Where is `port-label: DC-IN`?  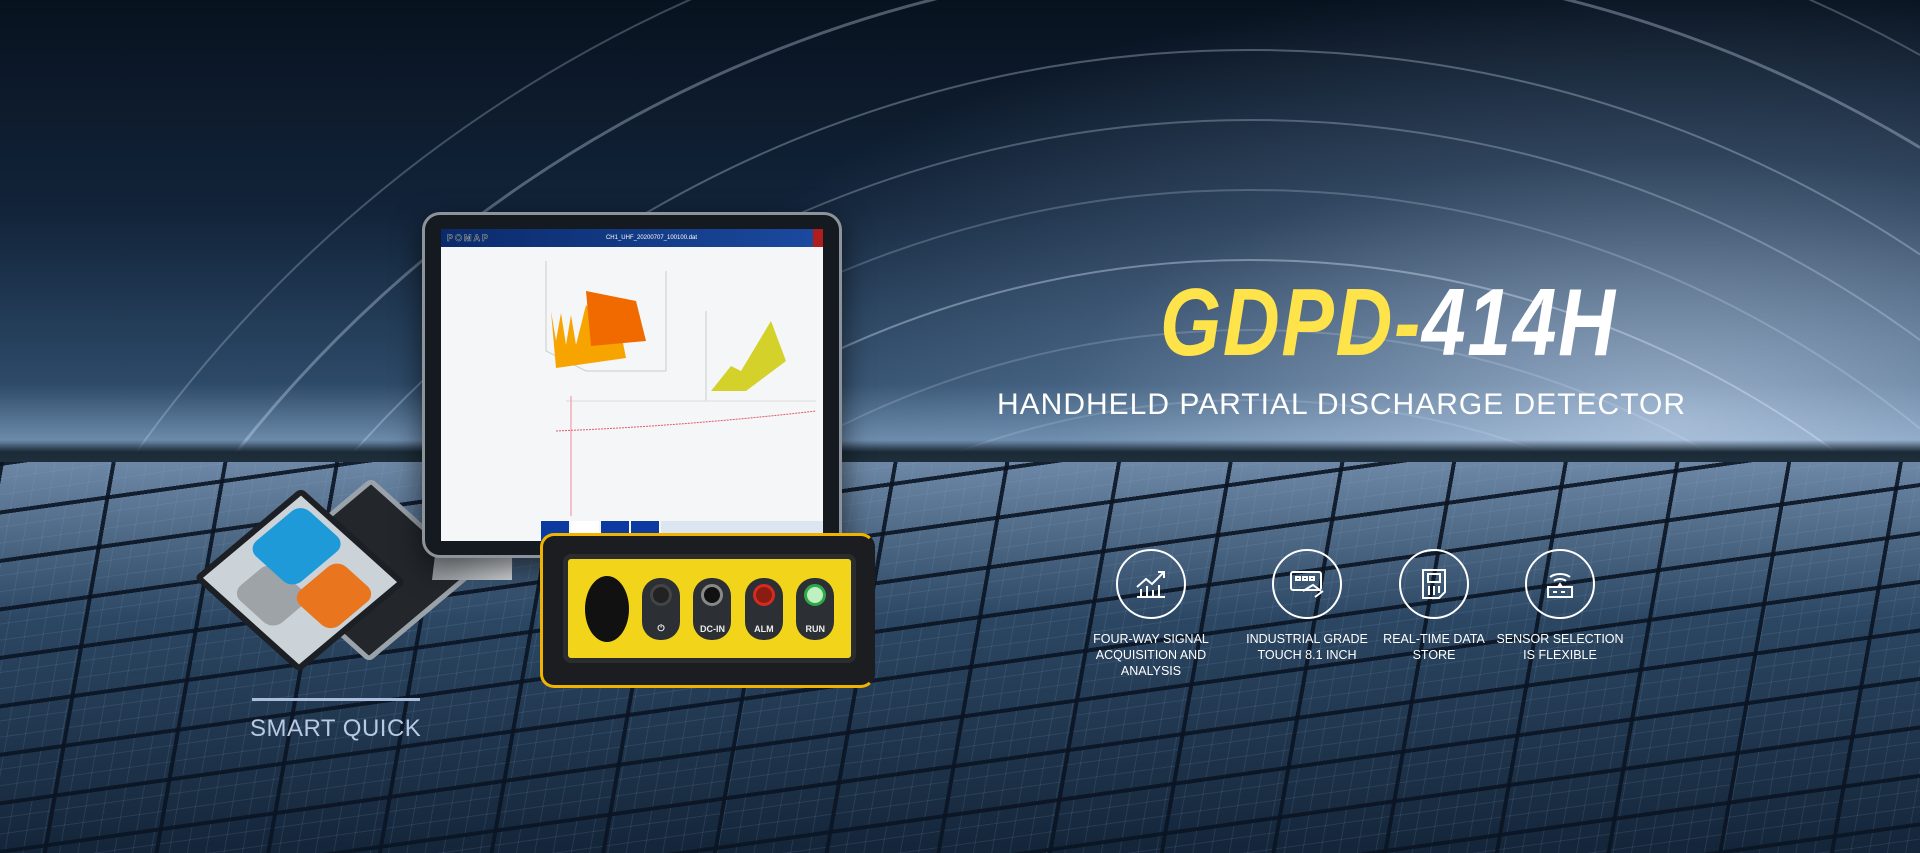
port-label: DC-IN is located at coordinates (712, 628).